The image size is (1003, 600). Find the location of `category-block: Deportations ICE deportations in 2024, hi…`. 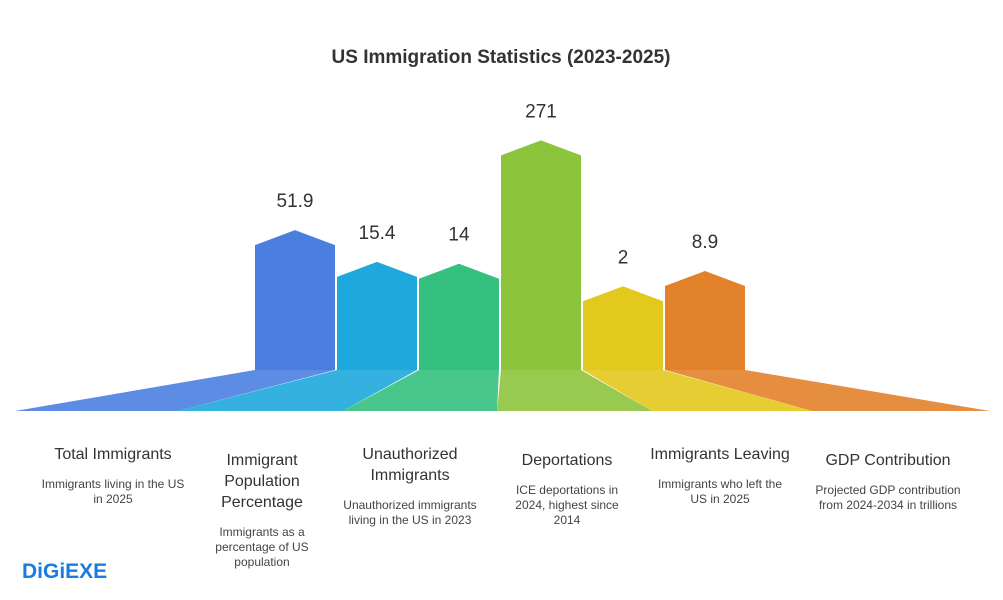

category-block: Deportations ICE deportations in 2024, hi… is located at coordinates (567, 489).